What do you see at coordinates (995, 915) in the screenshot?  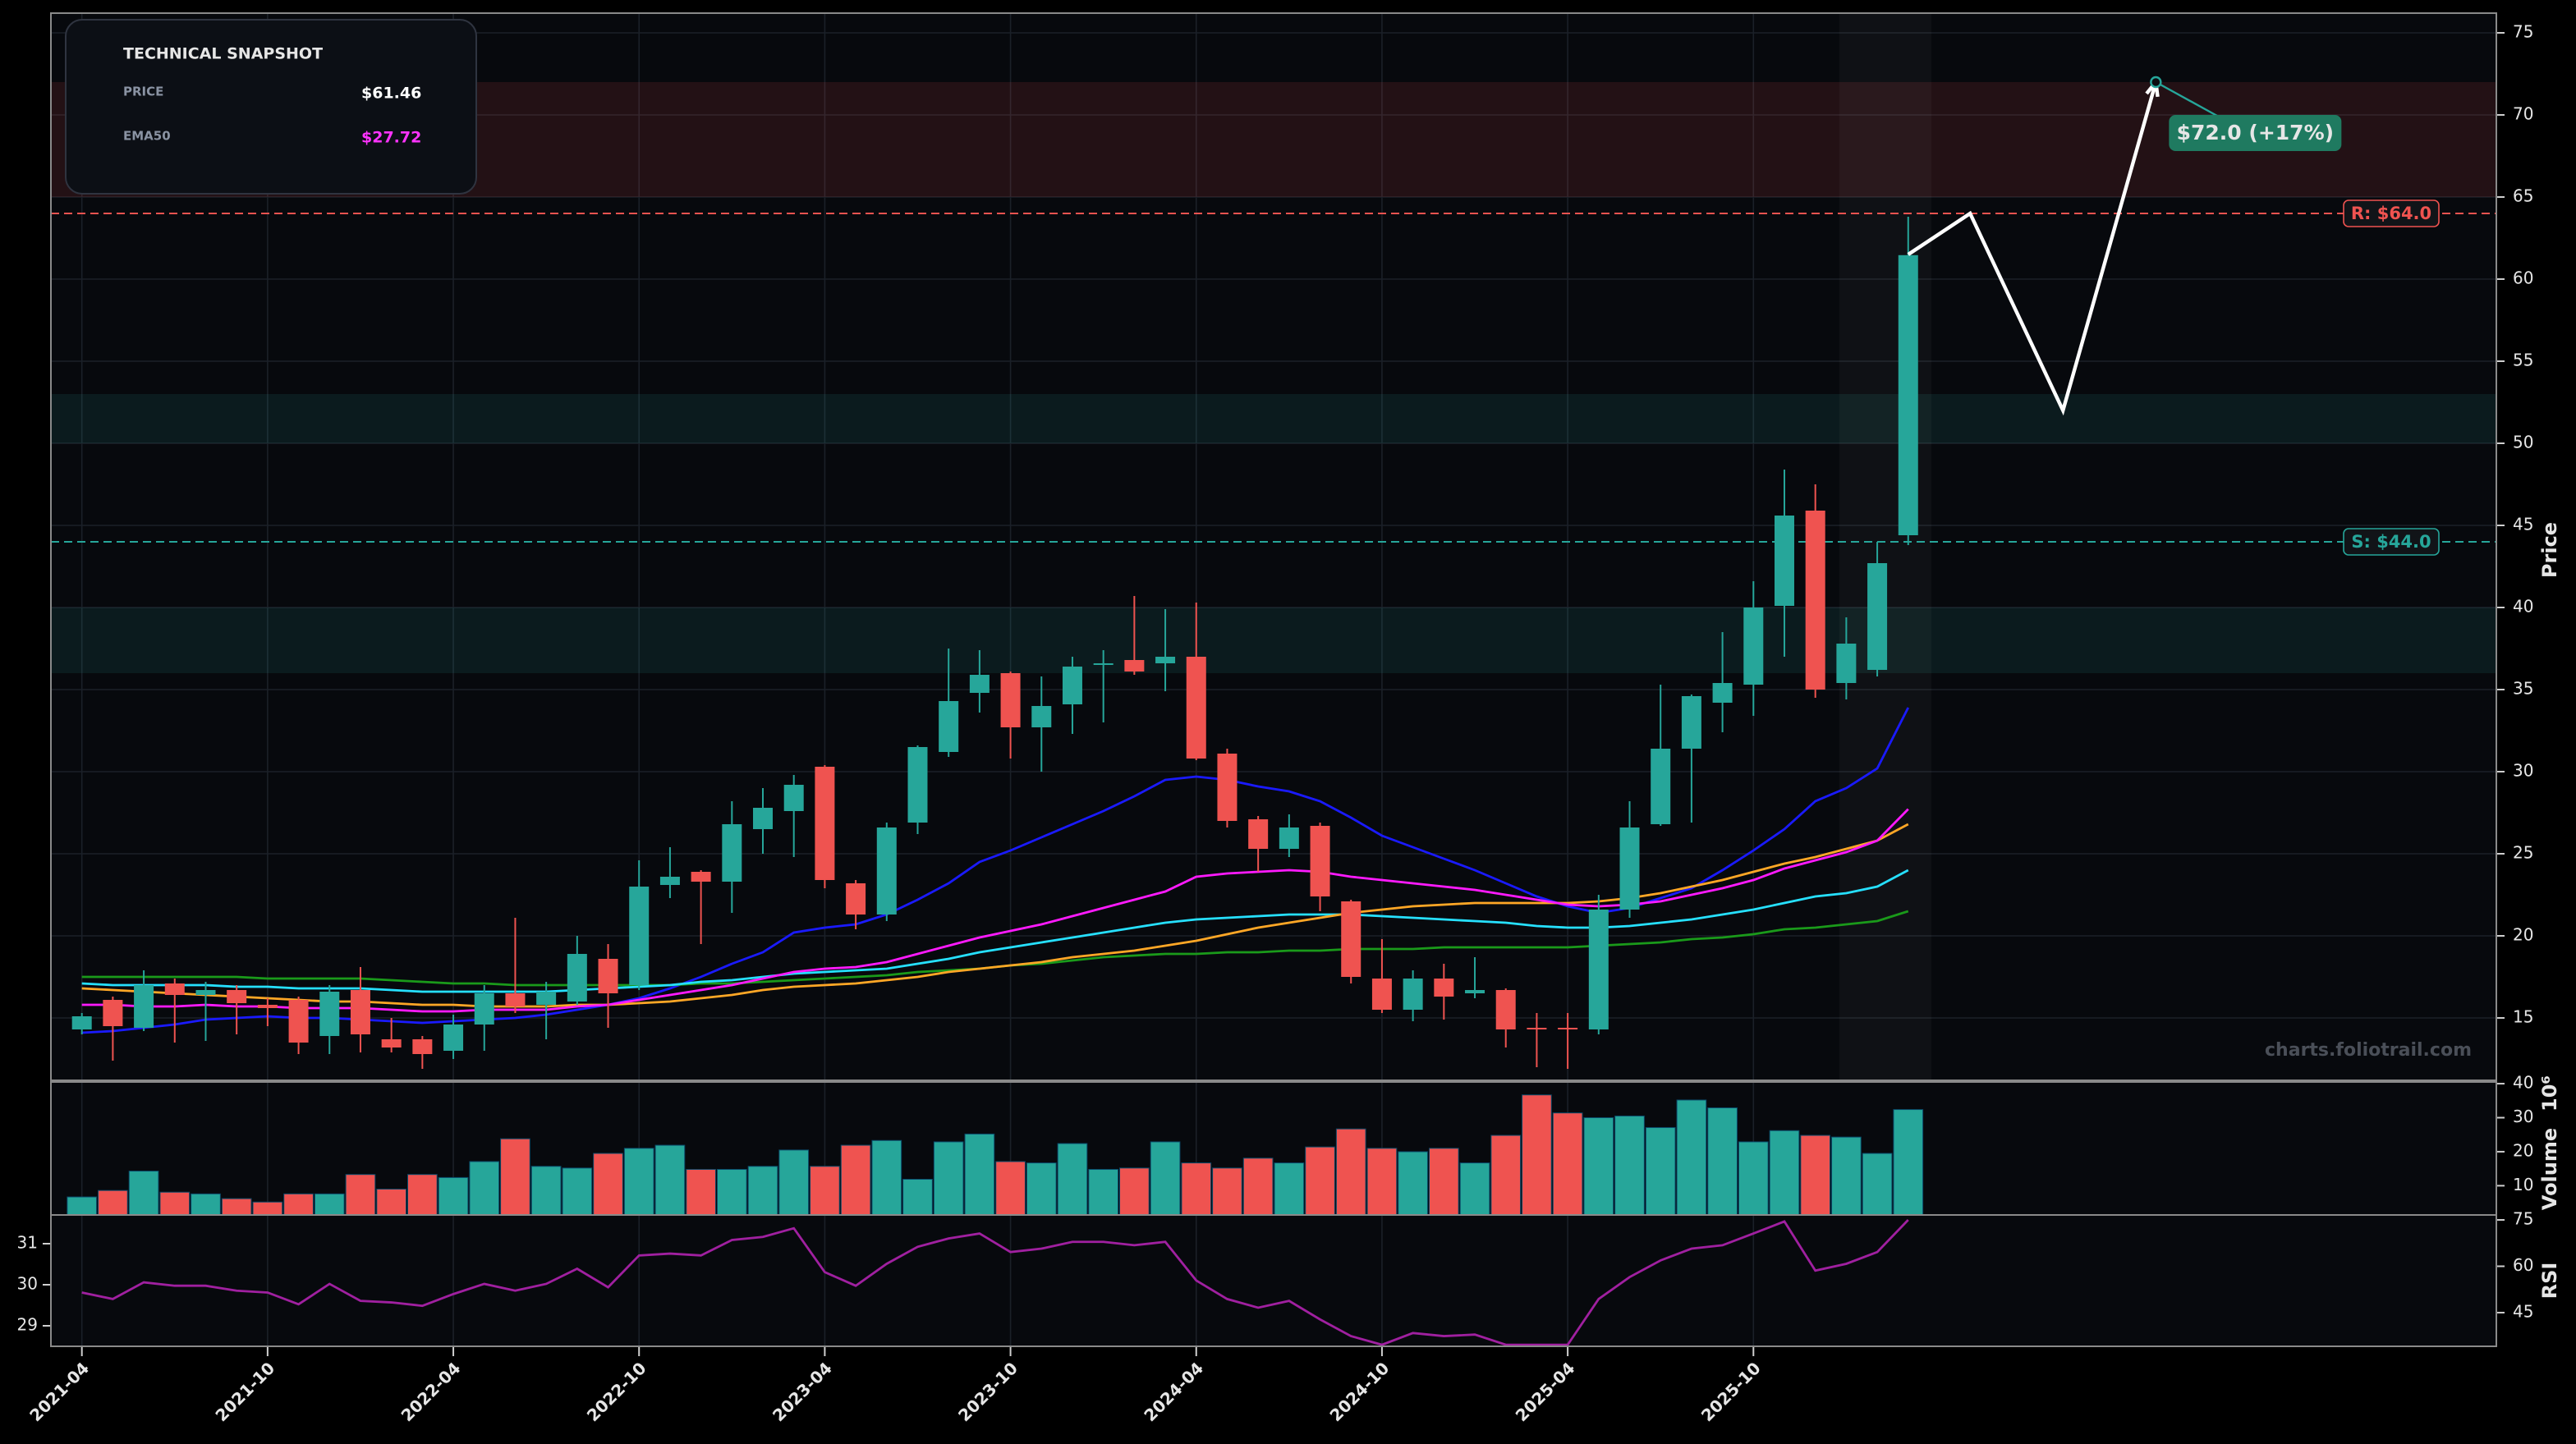 I see `ema-line` at bounding box center [995, 915].